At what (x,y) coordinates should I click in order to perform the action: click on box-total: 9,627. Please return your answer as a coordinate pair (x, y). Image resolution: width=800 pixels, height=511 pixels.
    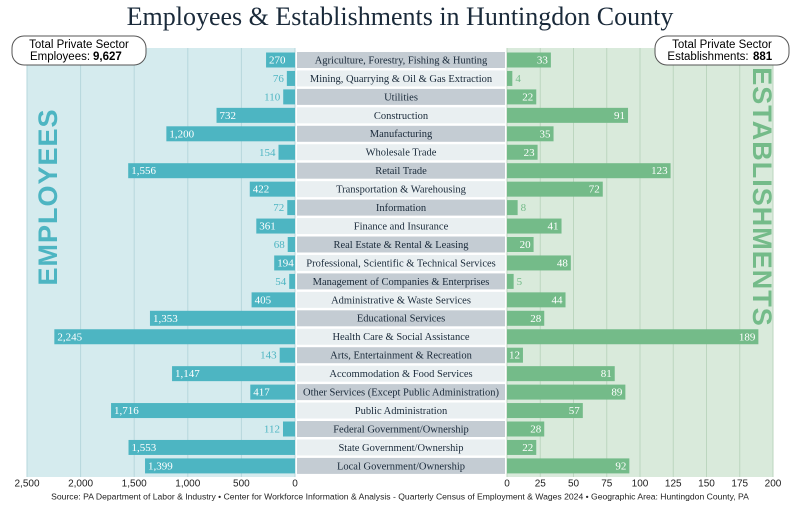
    Looking at the image, I should click on (107, 57).